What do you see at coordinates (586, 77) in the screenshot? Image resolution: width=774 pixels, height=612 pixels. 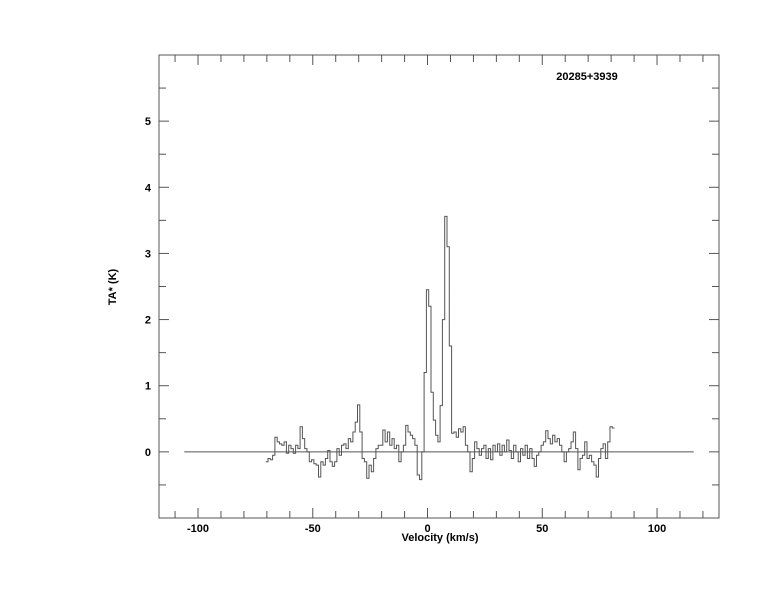 I see `chart-title: 20285+3939` at bounding box center [586, 77].